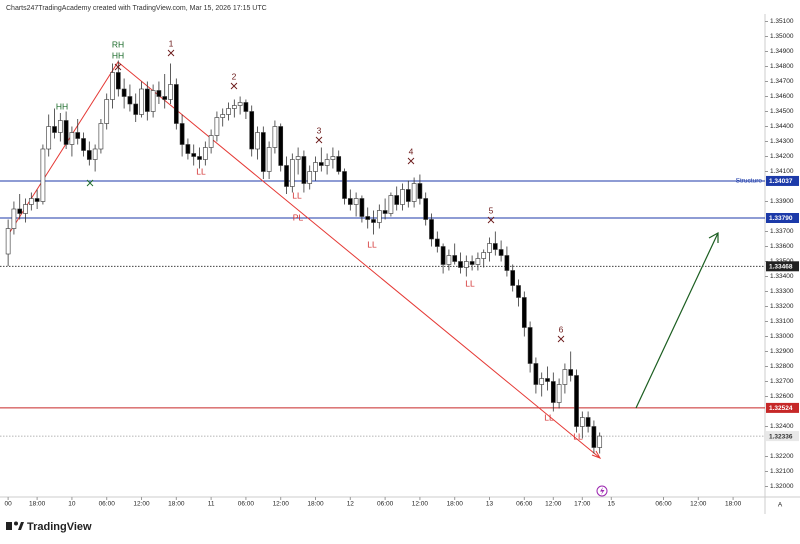 The height and width of the screenshot is (544, 800). Describe the element at coordinates (602, 491) in the screenshot. I see `event-icon` at that location.